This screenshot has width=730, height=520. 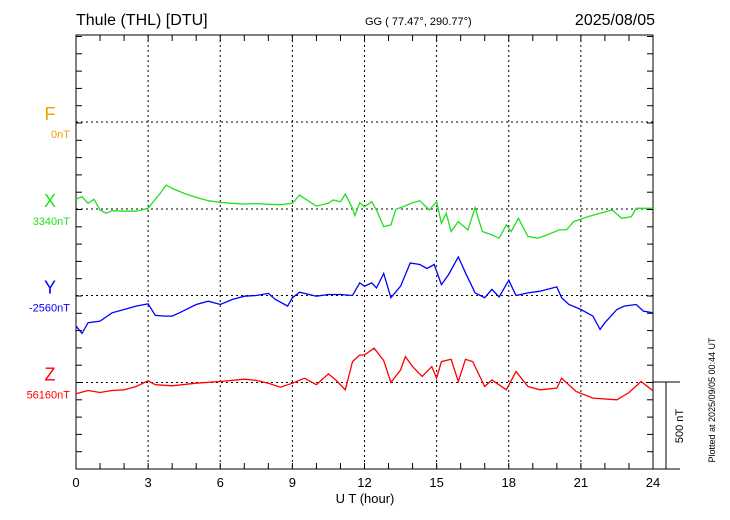 What do you see at coordinates (220, 482) in the screenshot?
I see `x-tick-label: 6` at bounding box center [220, 482].